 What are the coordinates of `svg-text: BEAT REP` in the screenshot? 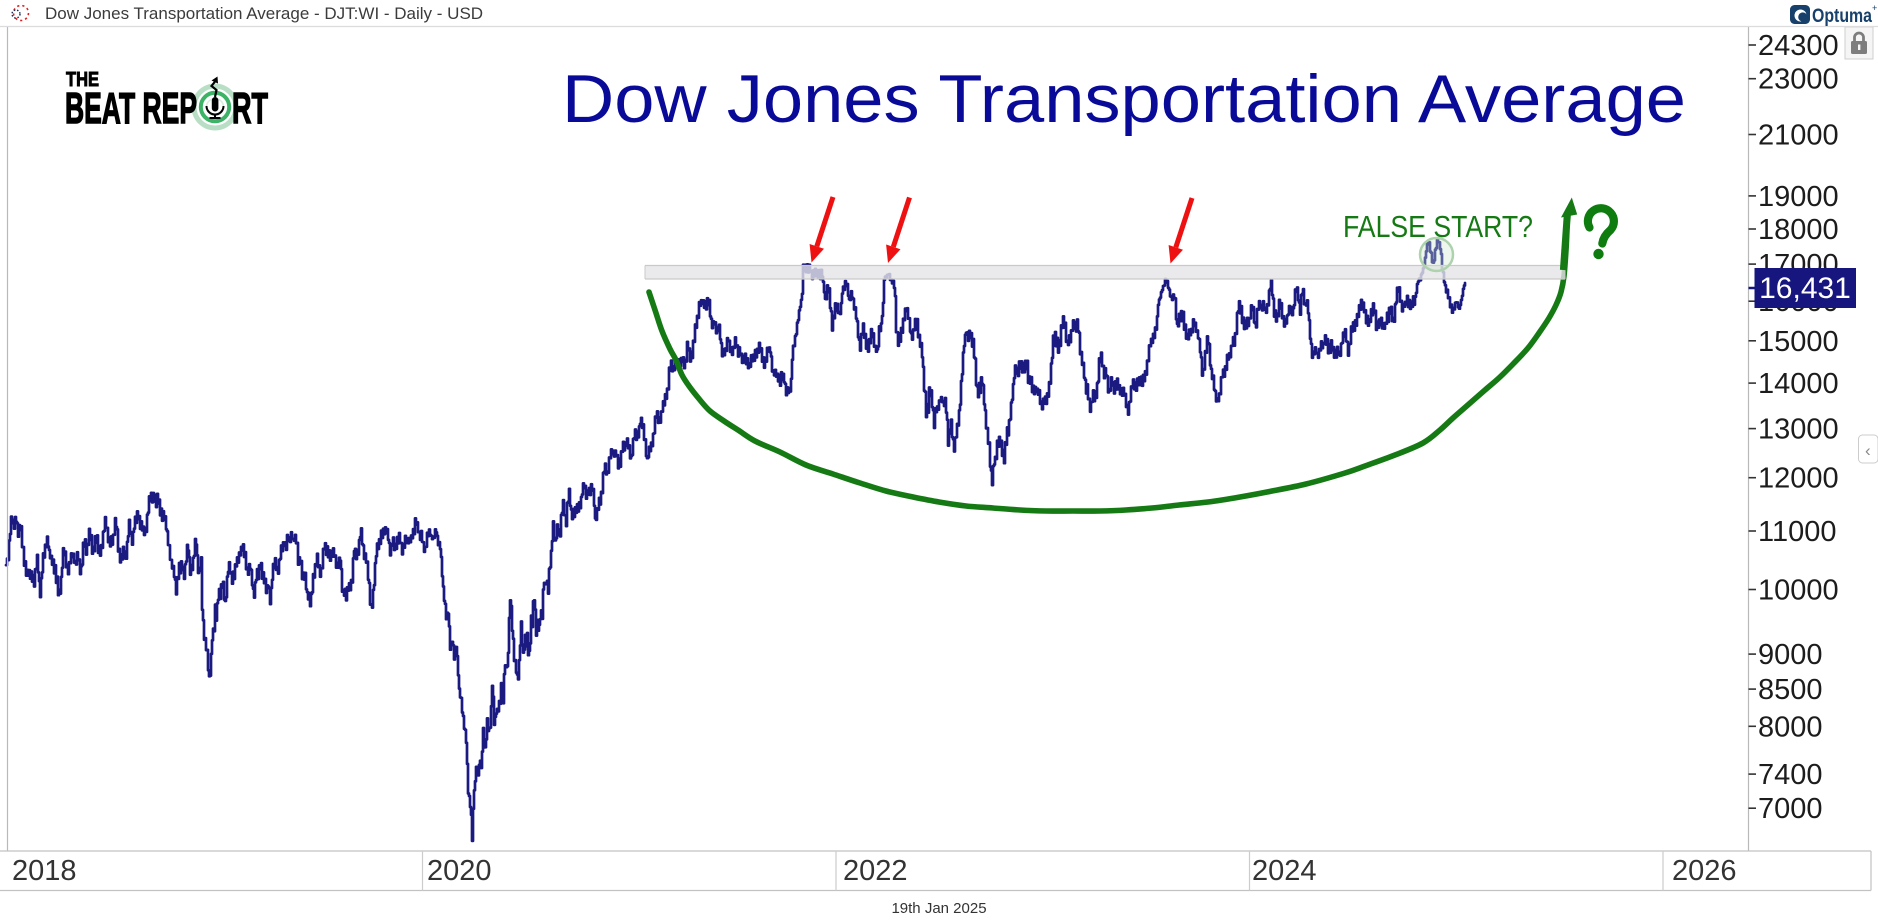 It's located at (131, 108).